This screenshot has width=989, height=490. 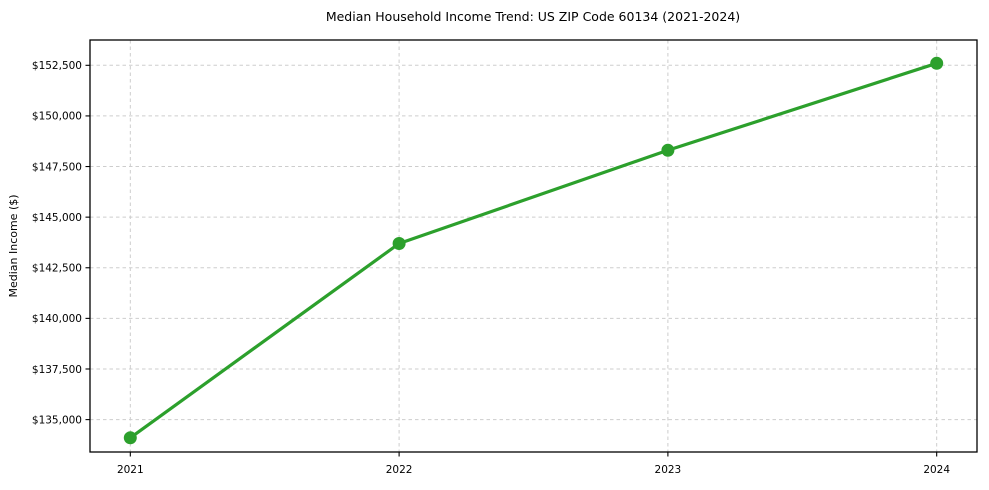 I want to click on data-point-2024, so click(x=937, y=63).